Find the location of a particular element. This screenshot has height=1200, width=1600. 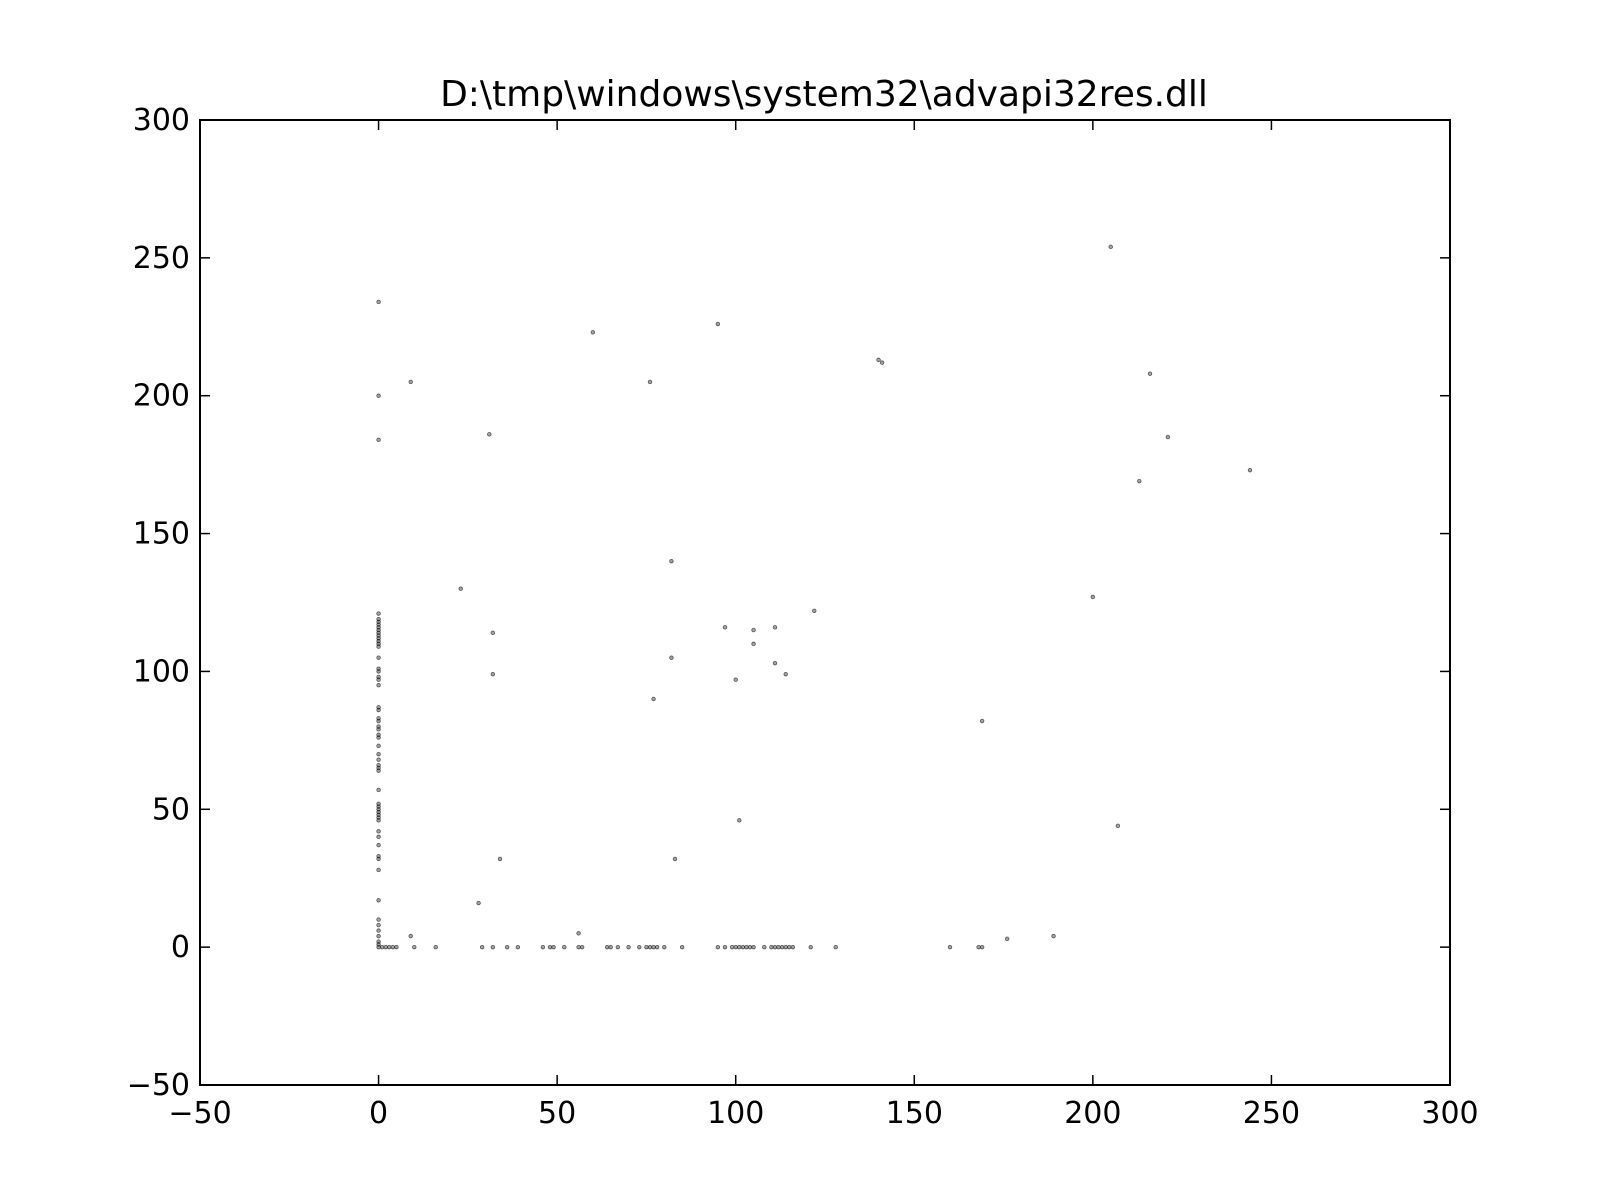

y-tick-label: 50 is located at coordinates (171, 809).